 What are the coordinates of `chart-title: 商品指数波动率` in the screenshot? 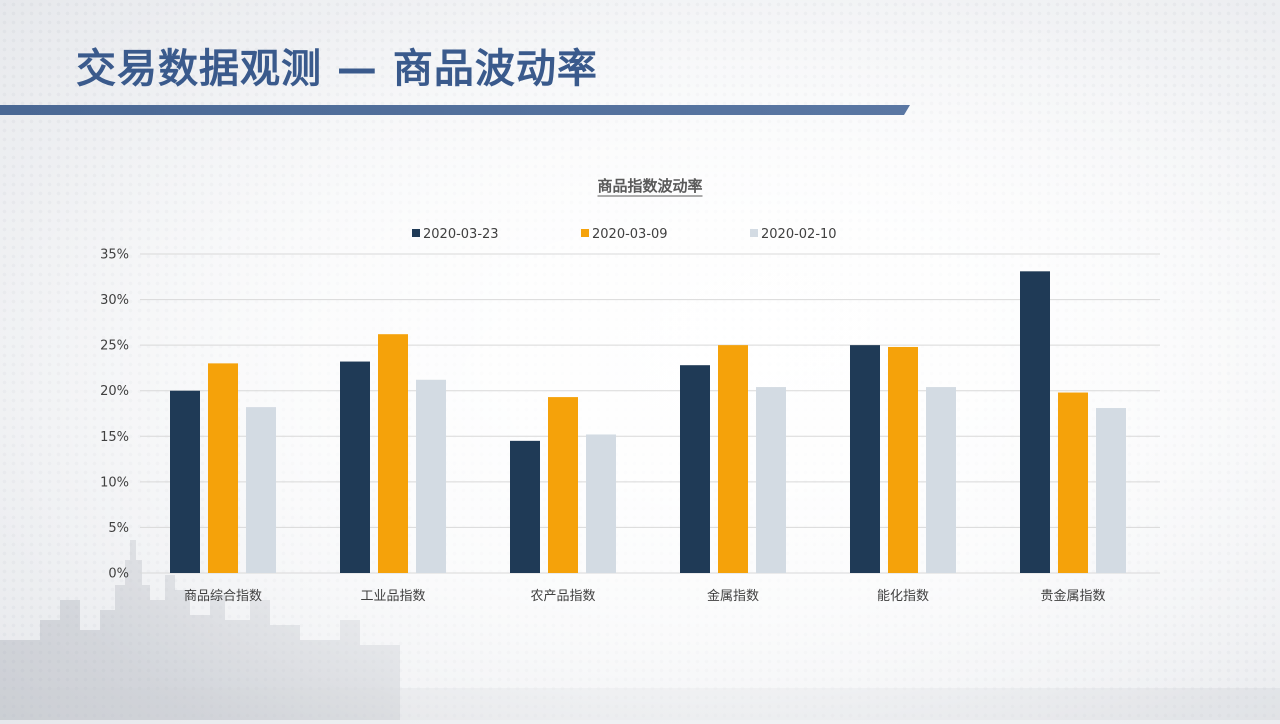 It's located at (649, 186).